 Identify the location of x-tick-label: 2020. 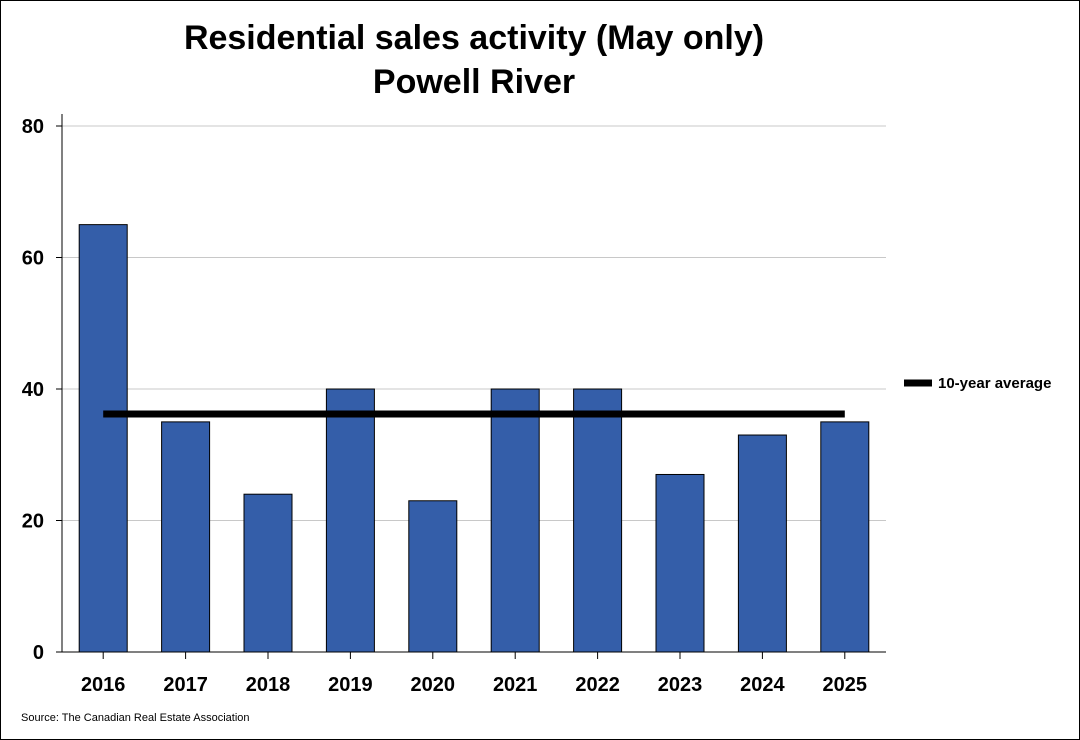
(433, 685).